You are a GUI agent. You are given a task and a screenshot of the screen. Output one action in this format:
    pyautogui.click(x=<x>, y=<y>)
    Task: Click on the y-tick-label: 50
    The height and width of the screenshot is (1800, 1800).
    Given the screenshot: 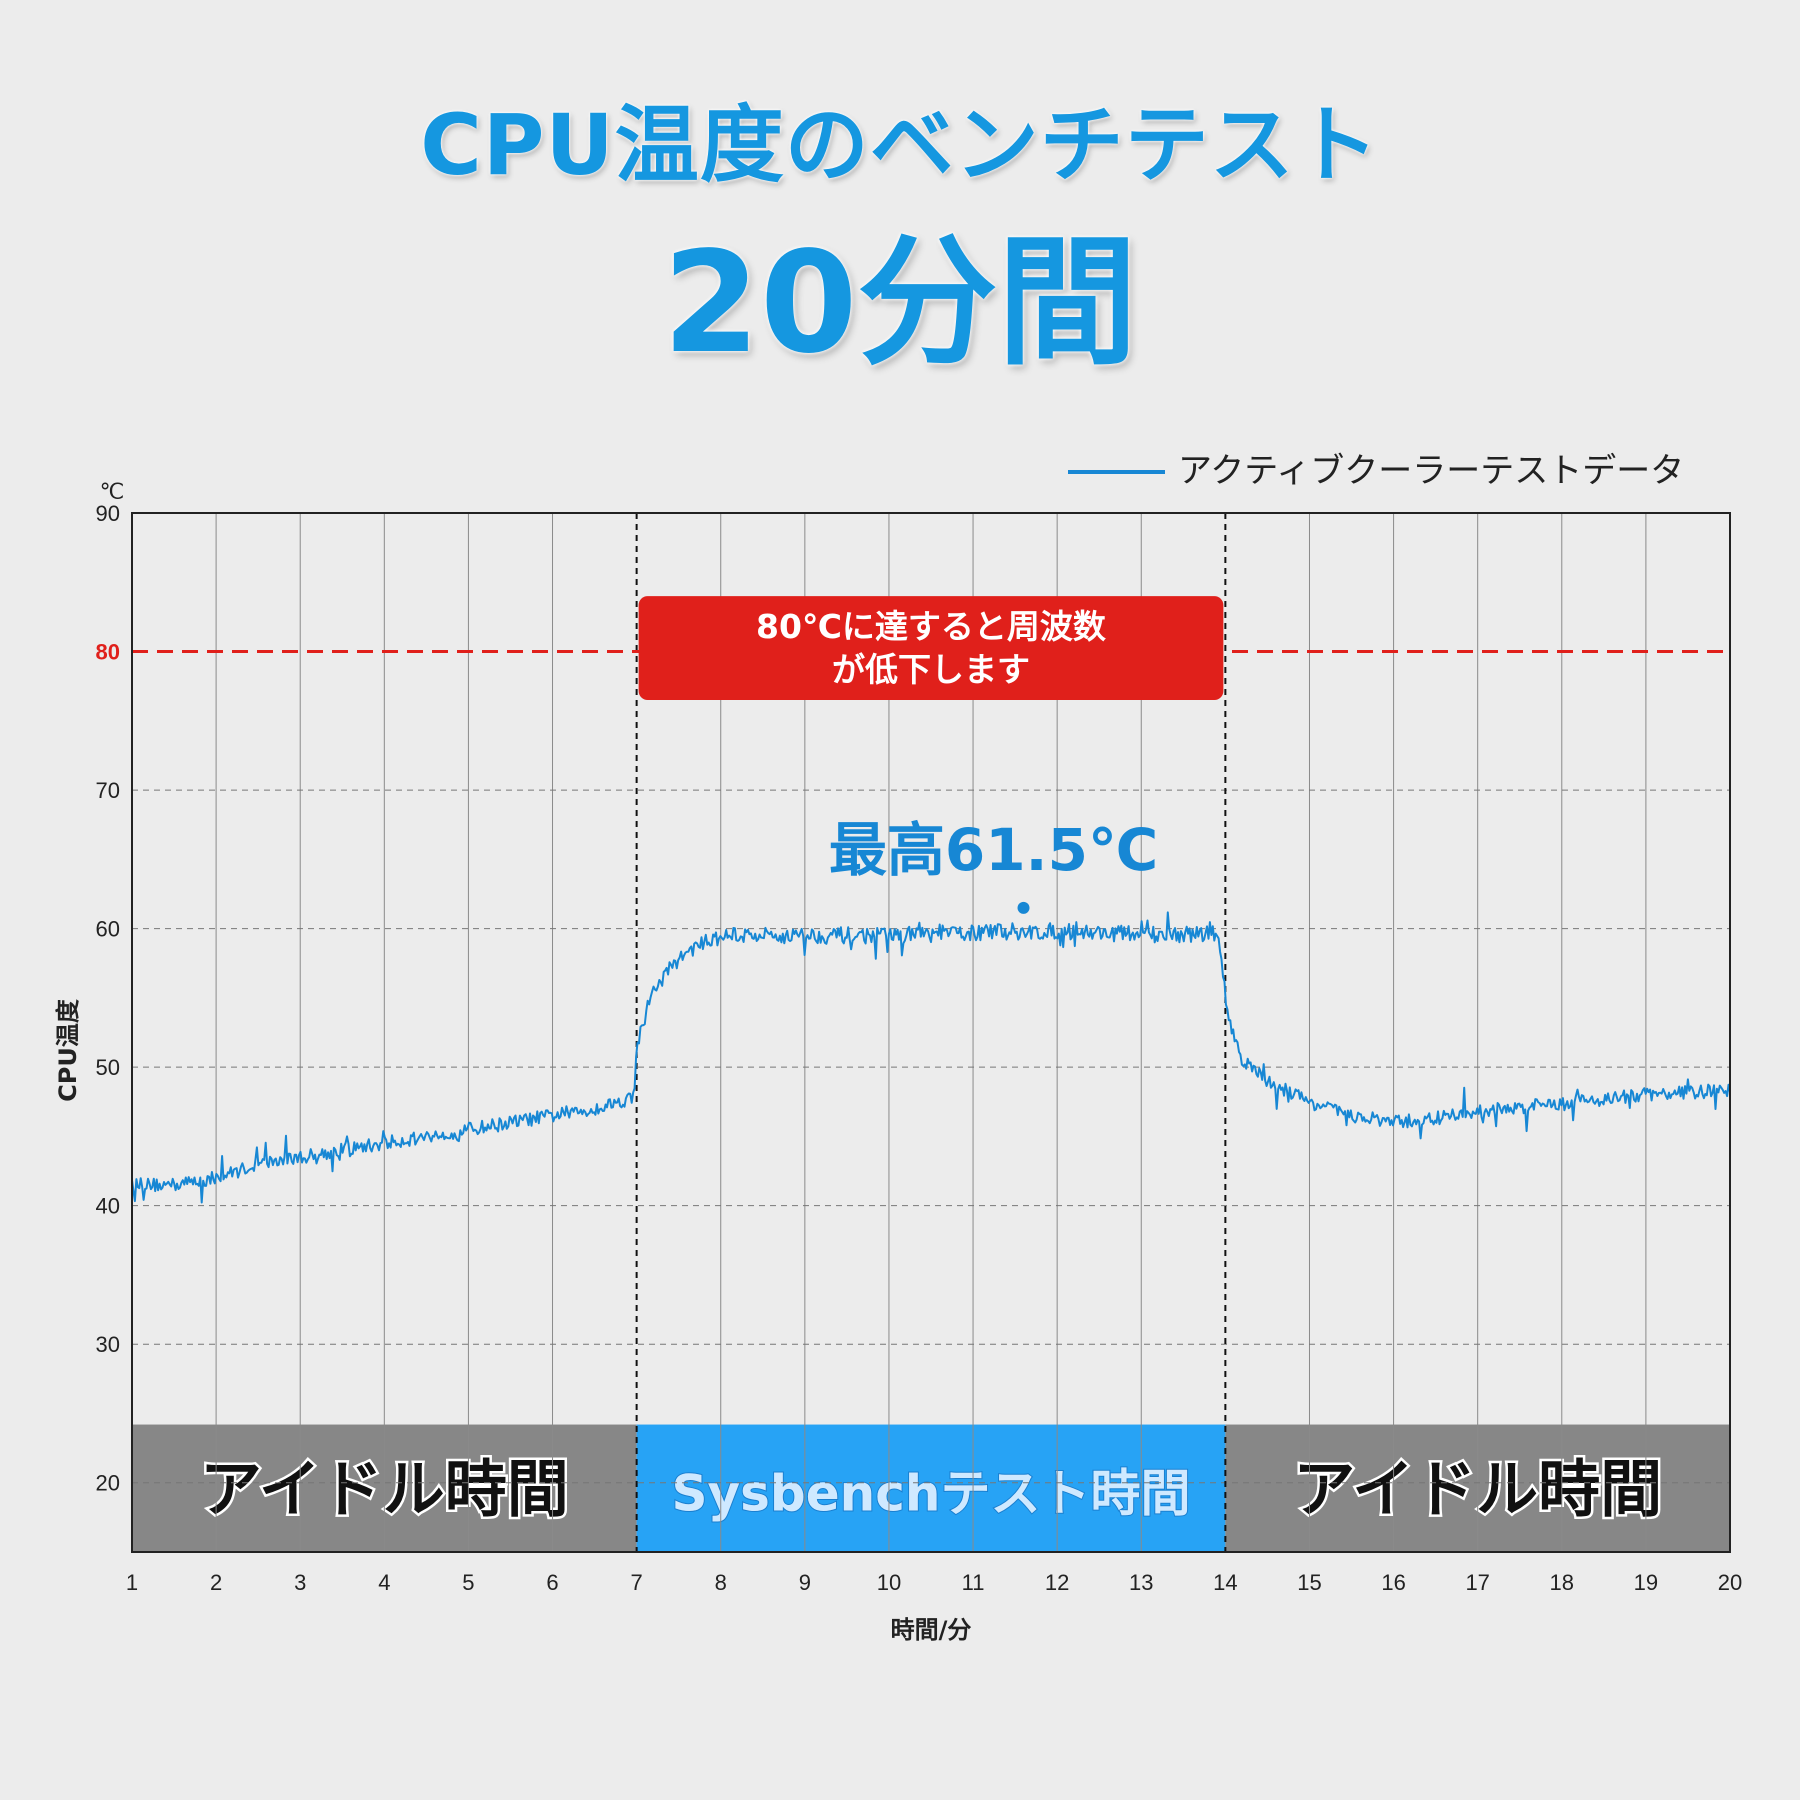 What is the action you would take?
    pyautogui.click(x=108, y=1067)
    